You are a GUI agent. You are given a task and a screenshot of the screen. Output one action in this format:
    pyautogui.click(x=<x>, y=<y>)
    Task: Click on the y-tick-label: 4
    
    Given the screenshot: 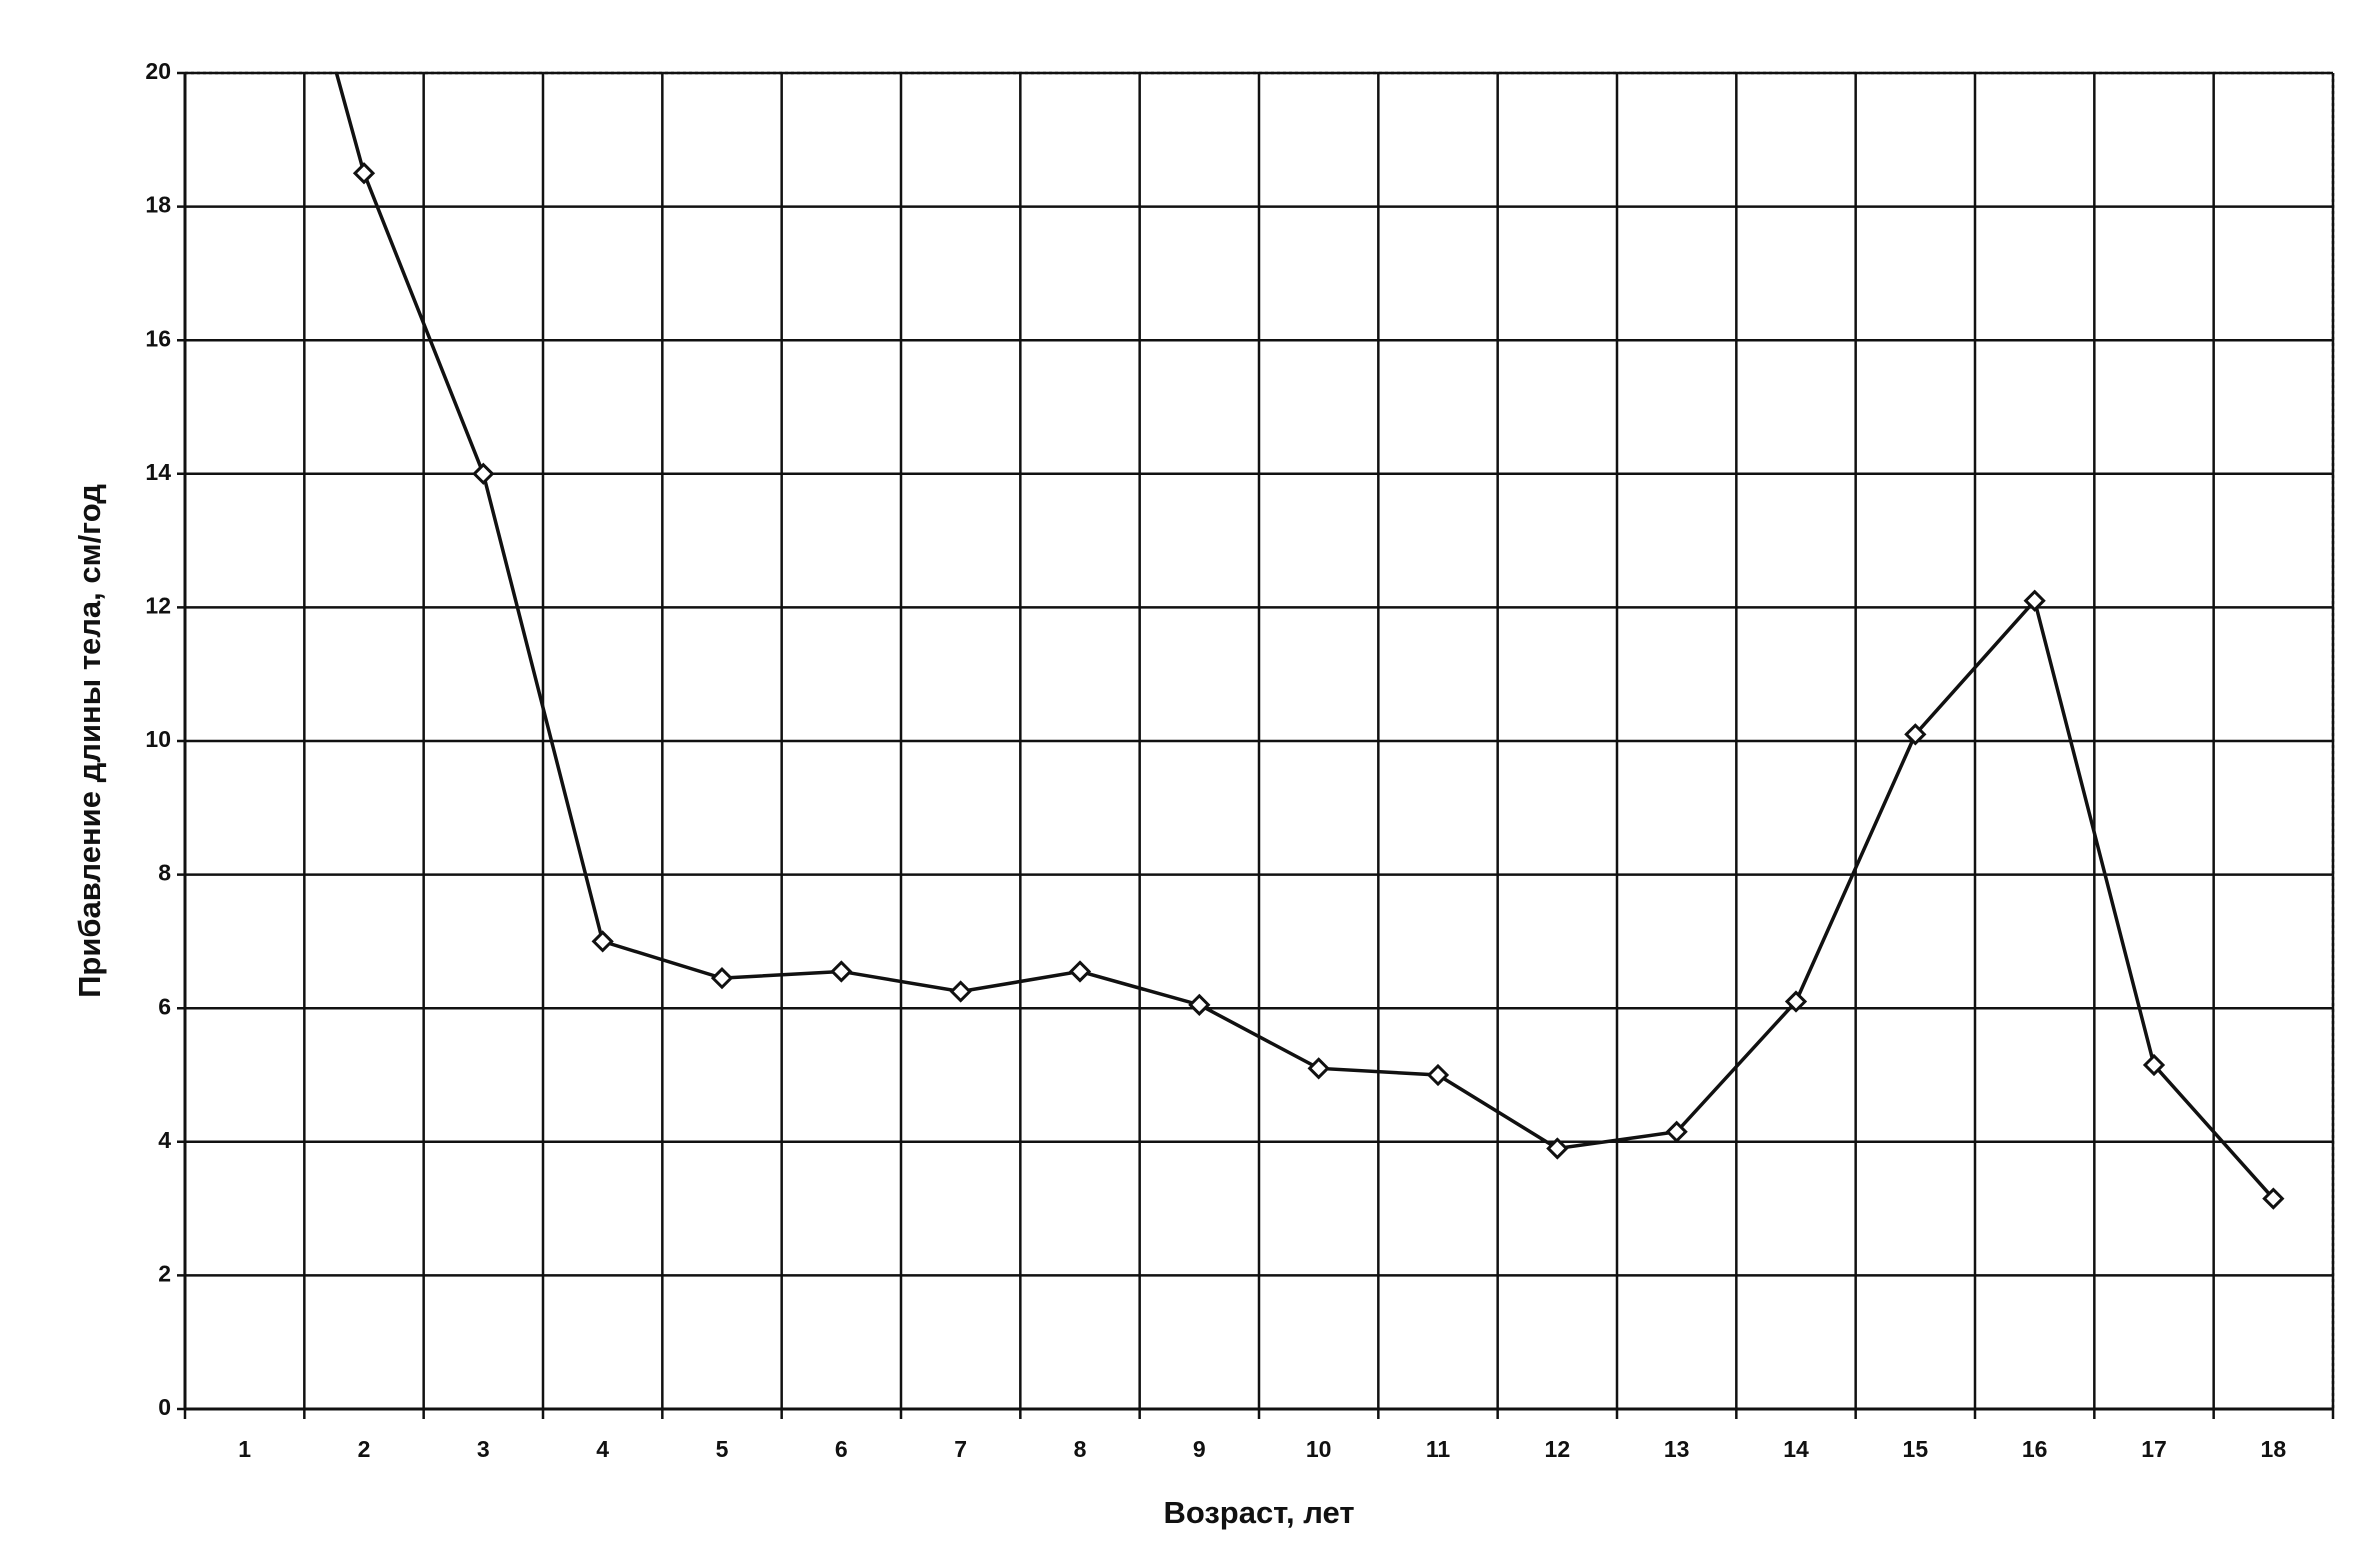 What is the action you would take?
    pyautogui.click(x=164, y=1140)
    